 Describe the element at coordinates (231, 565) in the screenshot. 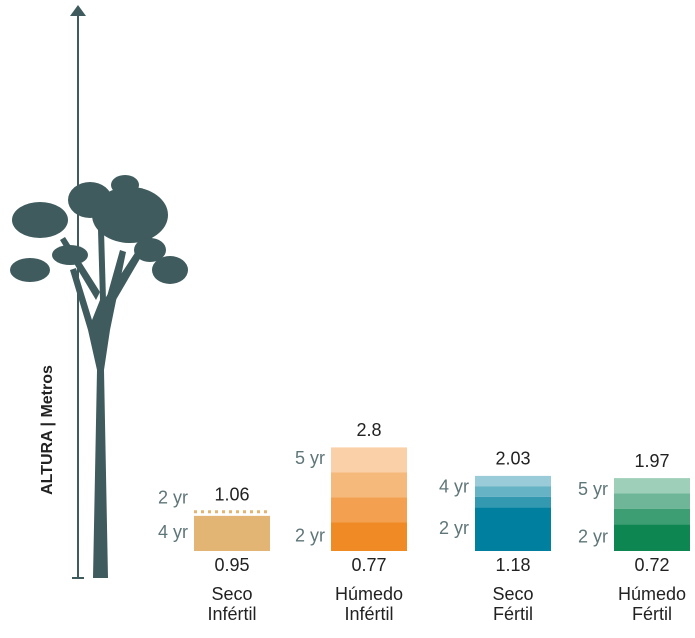

I see `value-label: 0.95` at that location.